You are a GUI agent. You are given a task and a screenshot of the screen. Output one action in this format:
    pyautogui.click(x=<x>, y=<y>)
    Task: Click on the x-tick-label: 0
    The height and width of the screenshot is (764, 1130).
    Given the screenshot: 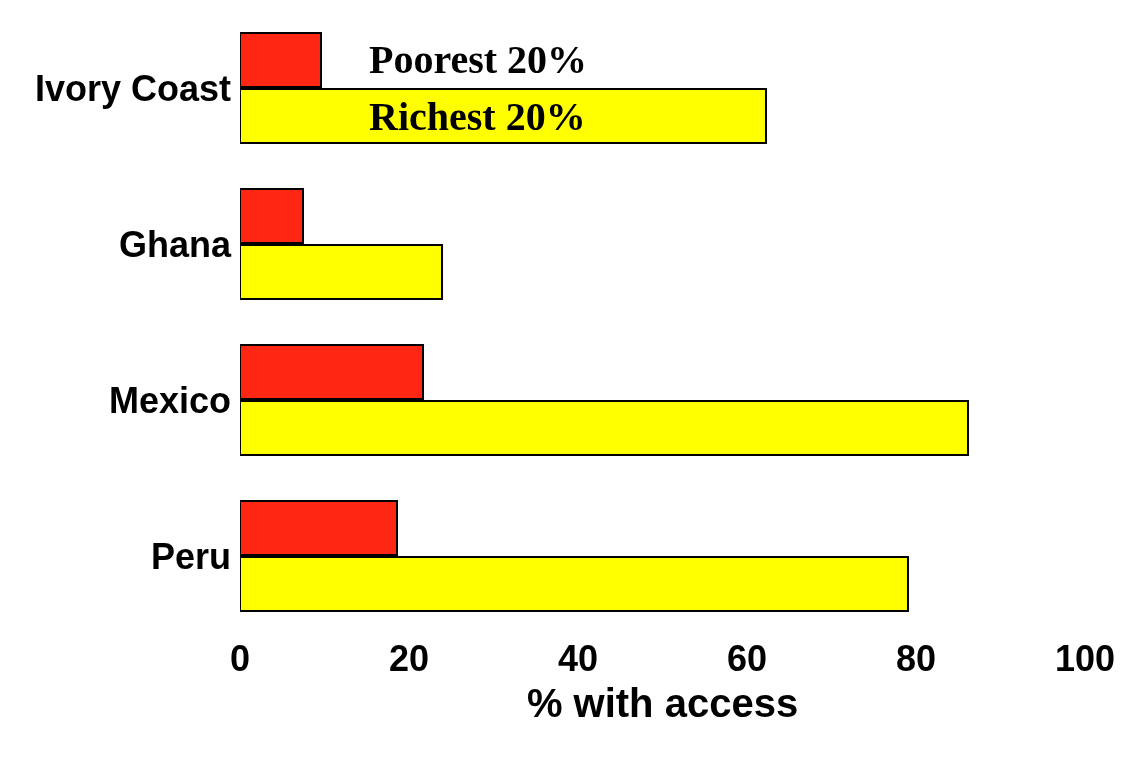 What is the action you would take?
    pyautogui.click(x=240, y=658)
    